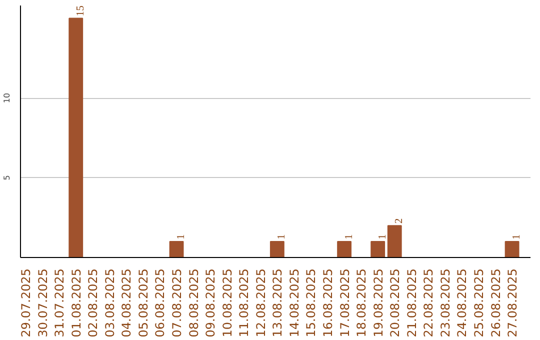 The height and width of the screenshot is (340, 540). Describe the element at coordinates (395, 303) in the screenshot. I see `x-tick-label: 20.08.2025` at that location.